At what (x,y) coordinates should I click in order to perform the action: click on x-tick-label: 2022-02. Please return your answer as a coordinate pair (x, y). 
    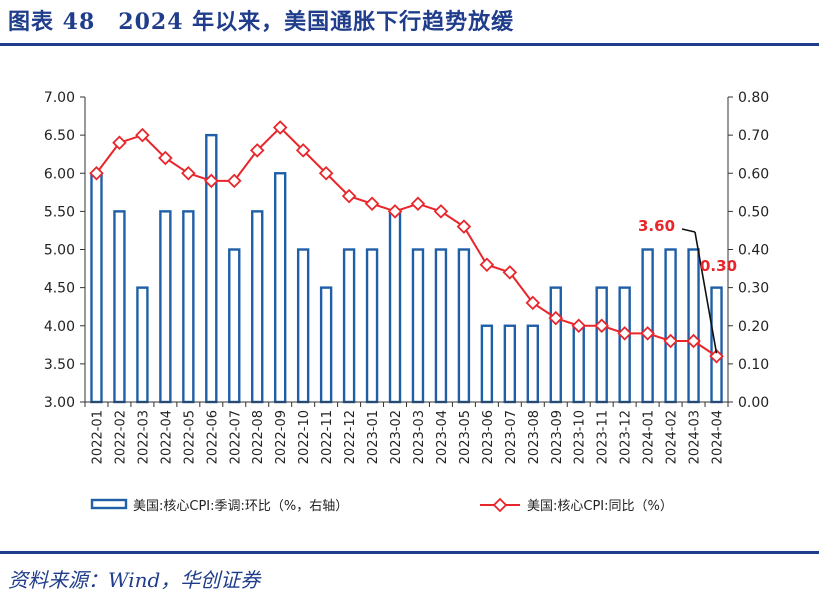
    Looking at the image, I should click on (120, 437).